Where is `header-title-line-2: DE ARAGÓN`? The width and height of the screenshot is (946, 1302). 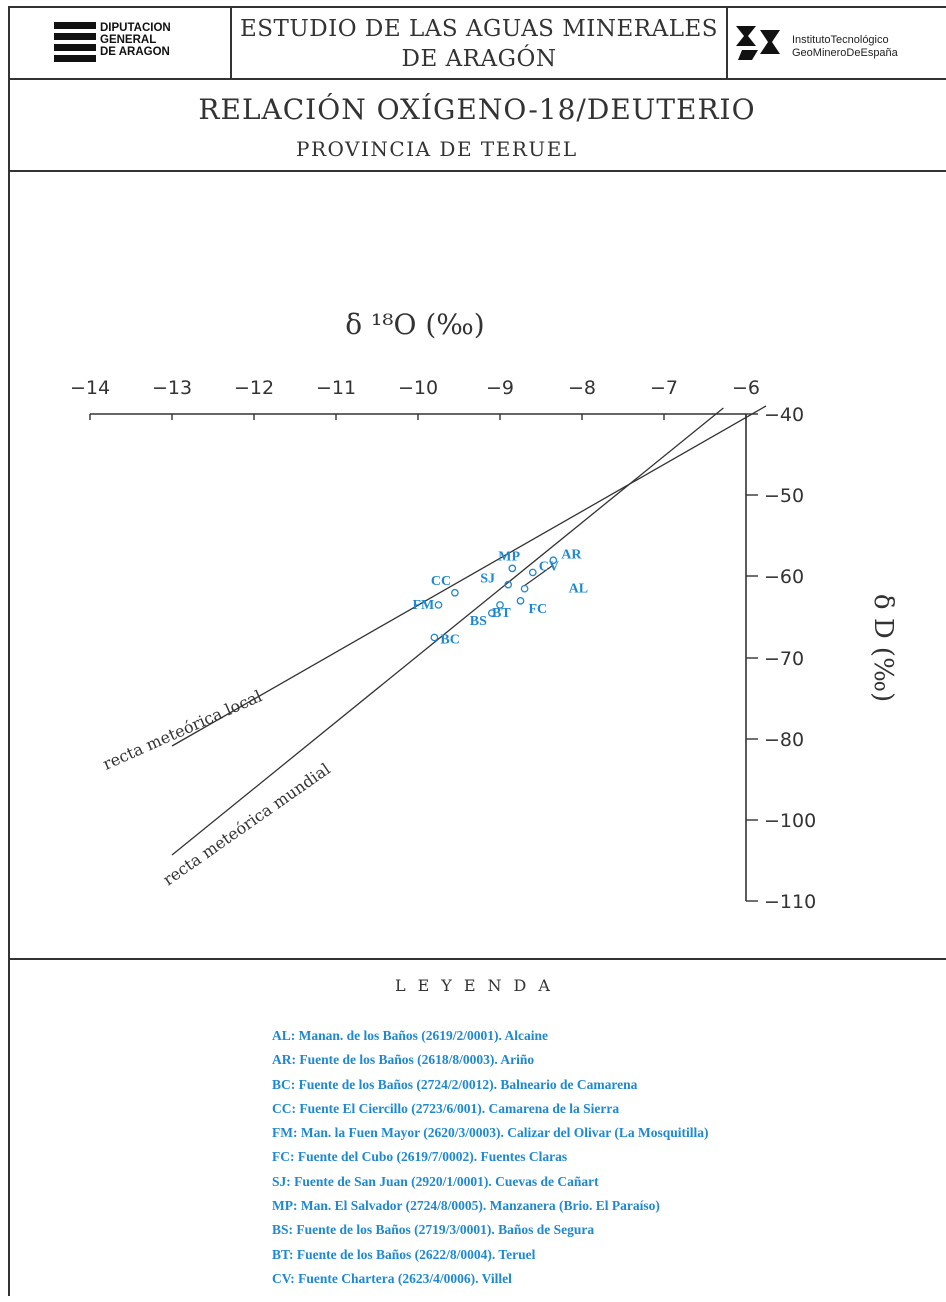
header-title-line-2: DE ARAGÓN is located at coordinates (479, 59).